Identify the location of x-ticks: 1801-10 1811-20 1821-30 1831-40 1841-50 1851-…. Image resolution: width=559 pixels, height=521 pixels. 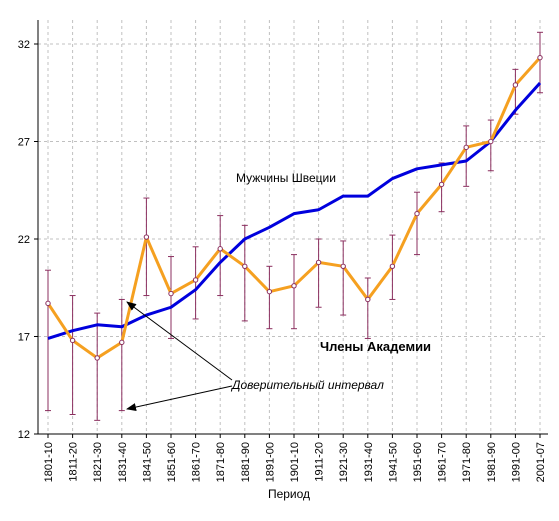
(295, 458).